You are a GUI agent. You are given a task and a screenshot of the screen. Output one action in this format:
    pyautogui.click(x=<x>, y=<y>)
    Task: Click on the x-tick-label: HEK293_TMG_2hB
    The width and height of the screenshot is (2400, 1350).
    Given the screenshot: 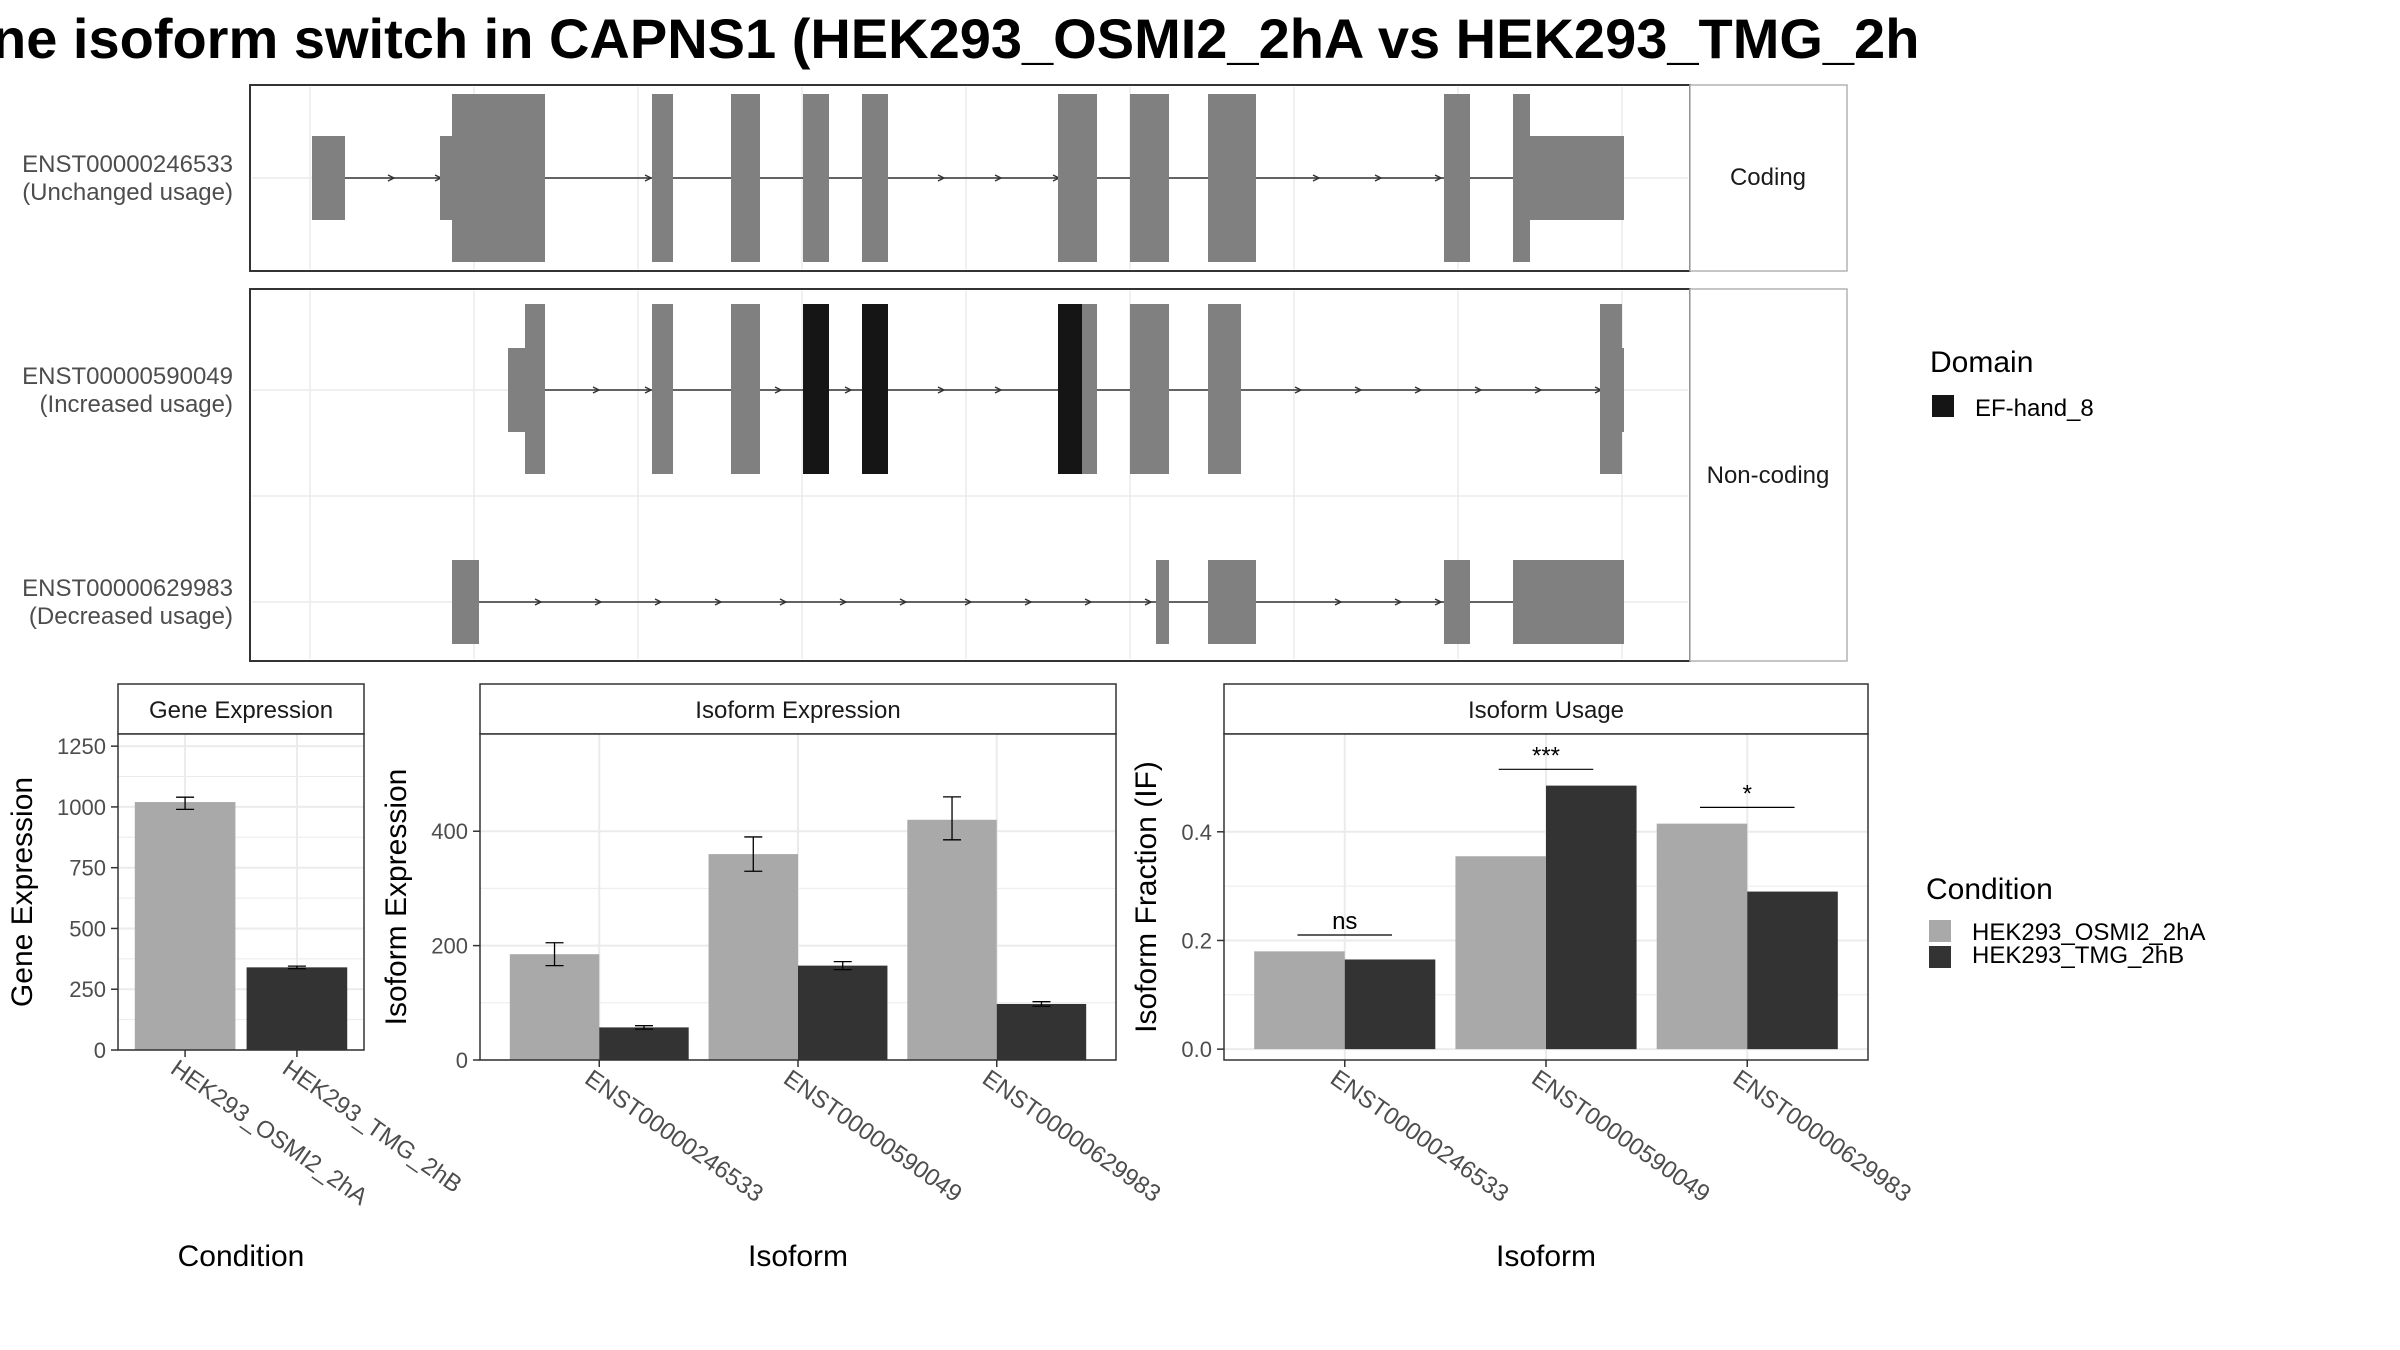 What is the action you would take?
    pyautogui.click(x=371, y=1127)
    